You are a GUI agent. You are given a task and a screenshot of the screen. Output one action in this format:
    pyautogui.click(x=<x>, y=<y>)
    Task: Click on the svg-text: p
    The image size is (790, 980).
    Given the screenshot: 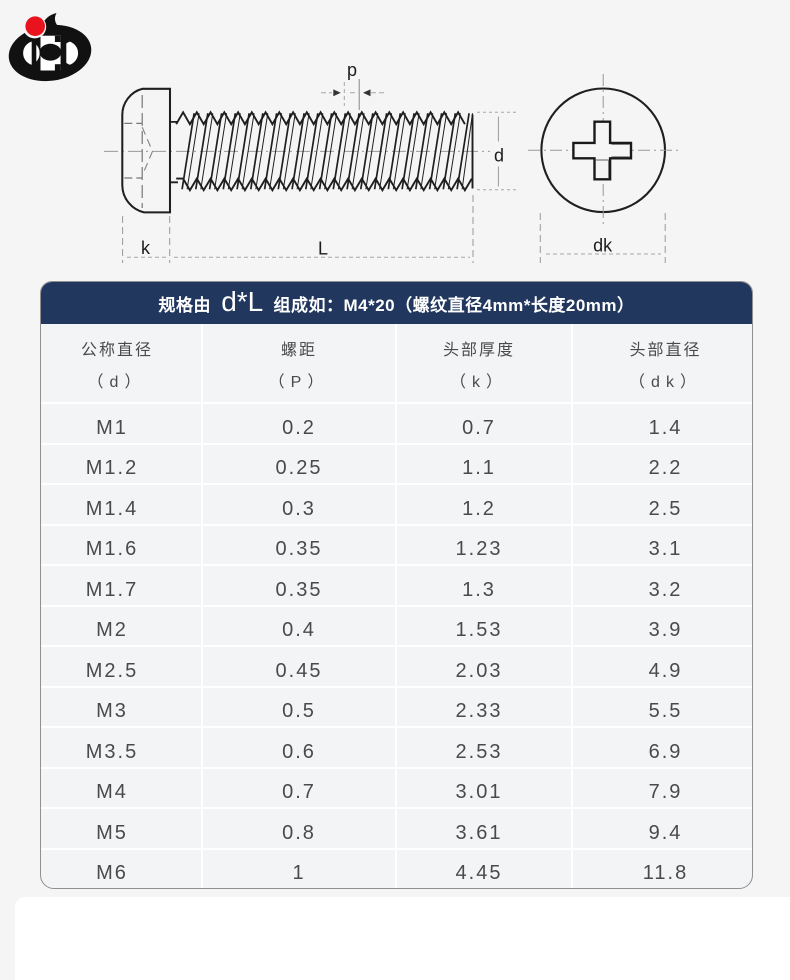 What is the action you would take?
    pyautogui.click(x=352, y=70)
    